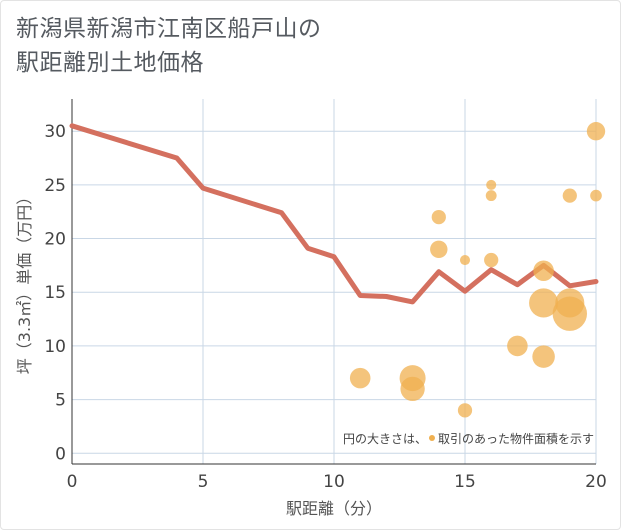  What do you see at coordinates (596, 482) in the screenshot?
I see `x-tick-label: 20` at bounding box center [596, 482].